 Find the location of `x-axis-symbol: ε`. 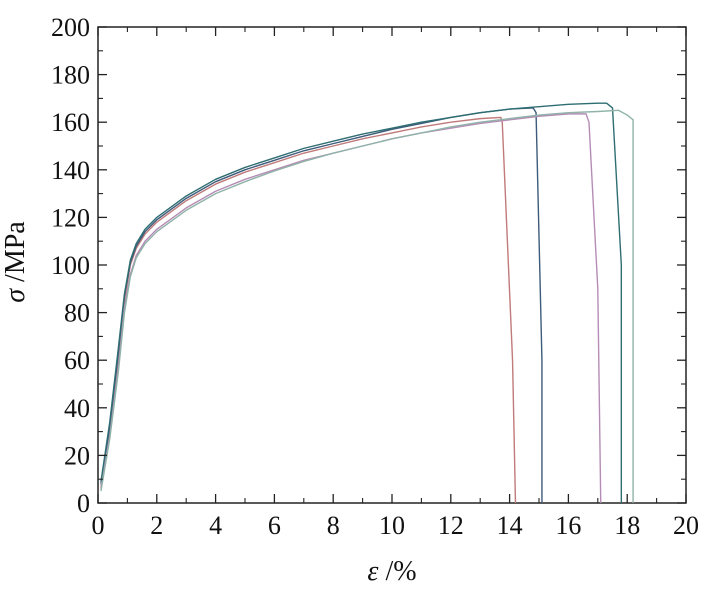

x-axis-symbol: ε is located at coordinates (372, 571).